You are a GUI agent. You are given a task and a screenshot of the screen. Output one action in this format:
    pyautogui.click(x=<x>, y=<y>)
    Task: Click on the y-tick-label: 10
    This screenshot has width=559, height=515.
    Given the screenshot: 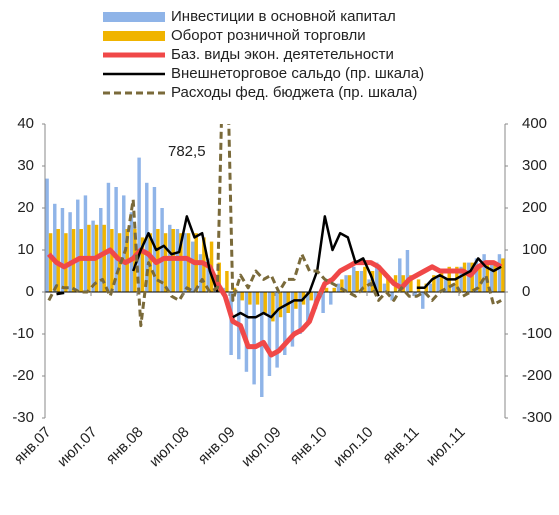 What is the action you would take?
    pyautogui.click(x=25, y=249)
    